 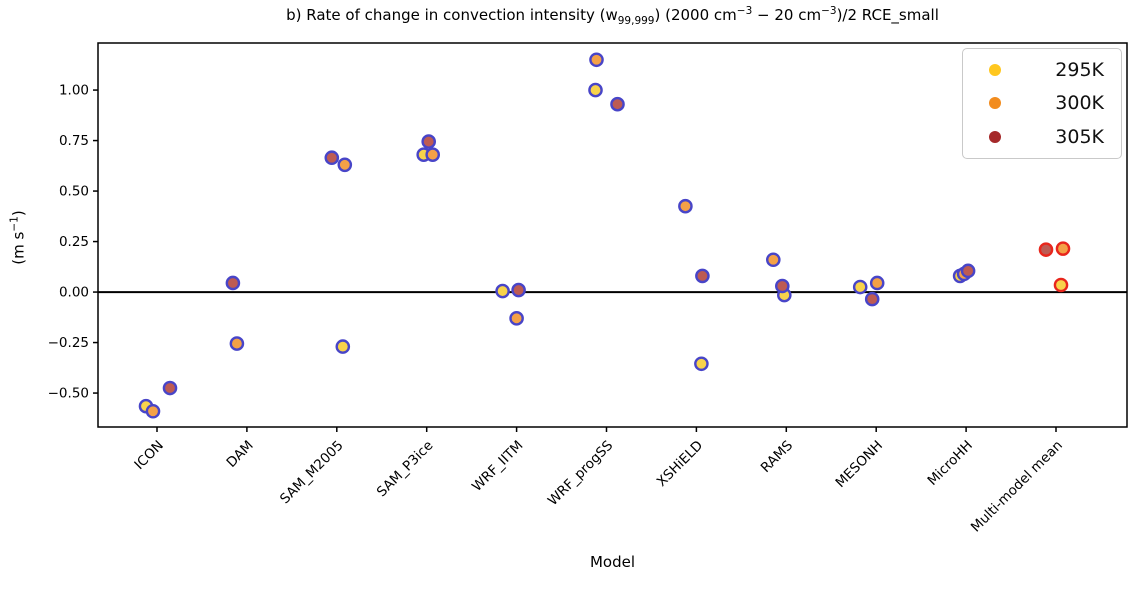 What do you see at coordinates (995, 69) in the screenshot?
I see `legend-marker-295k-icon` at bounding box center [995, 69].